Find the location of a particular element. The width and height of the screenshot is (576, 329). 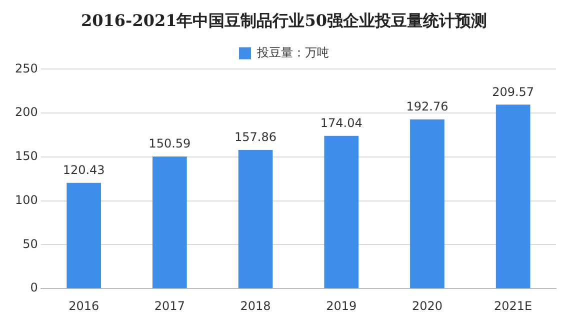

y-tick-label: 250 is located at coordinates (26, 68).